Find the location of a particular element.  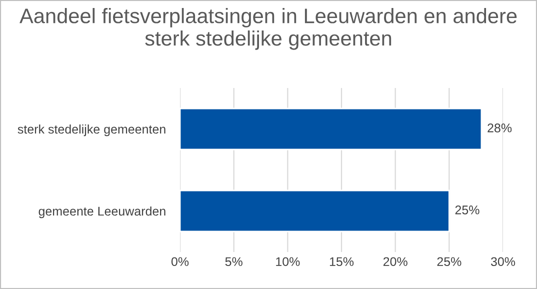

x-tick-label: 15% is located at coordinates (342, 261).